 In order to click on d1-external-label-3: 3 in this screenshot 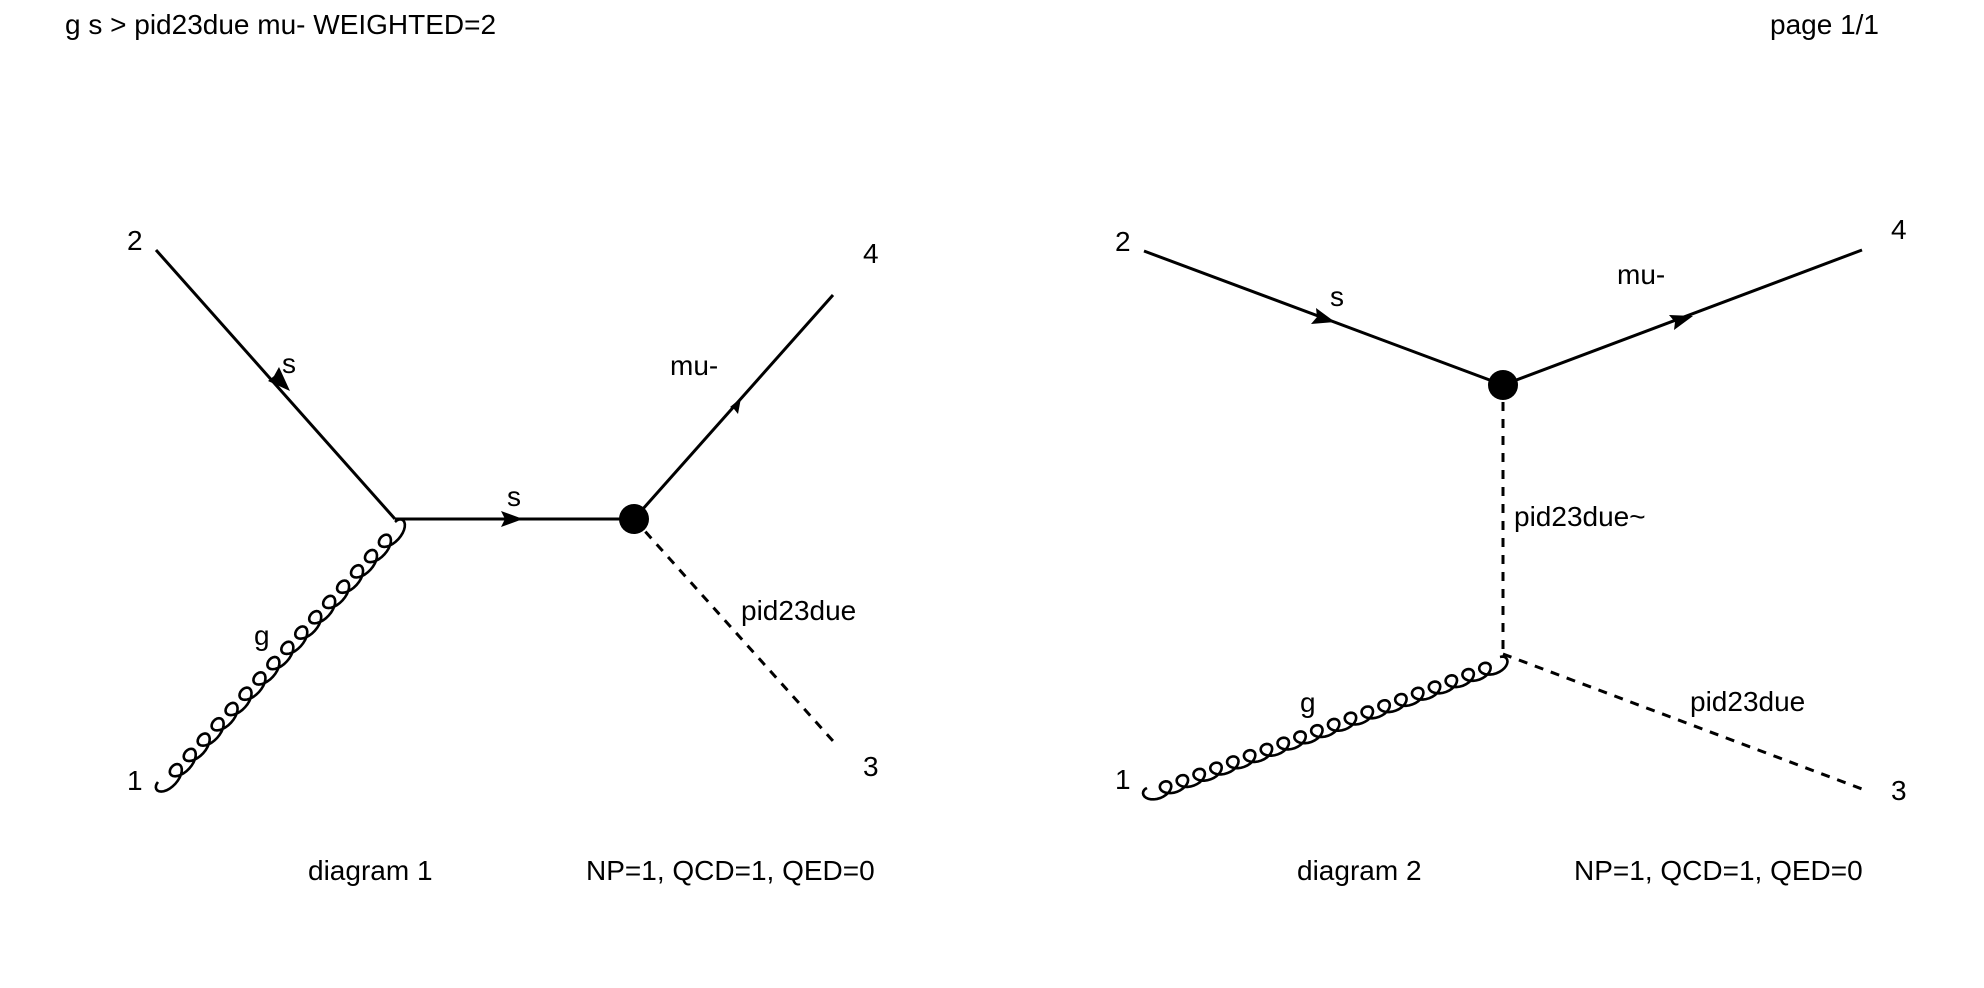, I will do `click(871, 766)`.